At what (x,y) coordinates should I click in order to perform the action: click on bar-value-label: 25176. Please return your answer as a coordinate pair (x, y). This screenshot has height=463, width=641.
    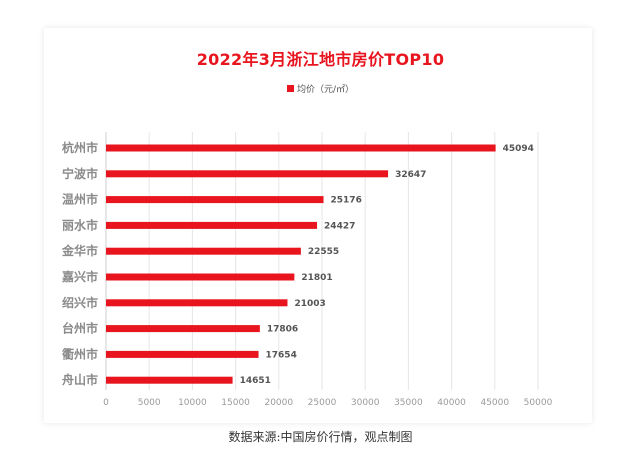
    Looking at the image, I should click on (346, 201).